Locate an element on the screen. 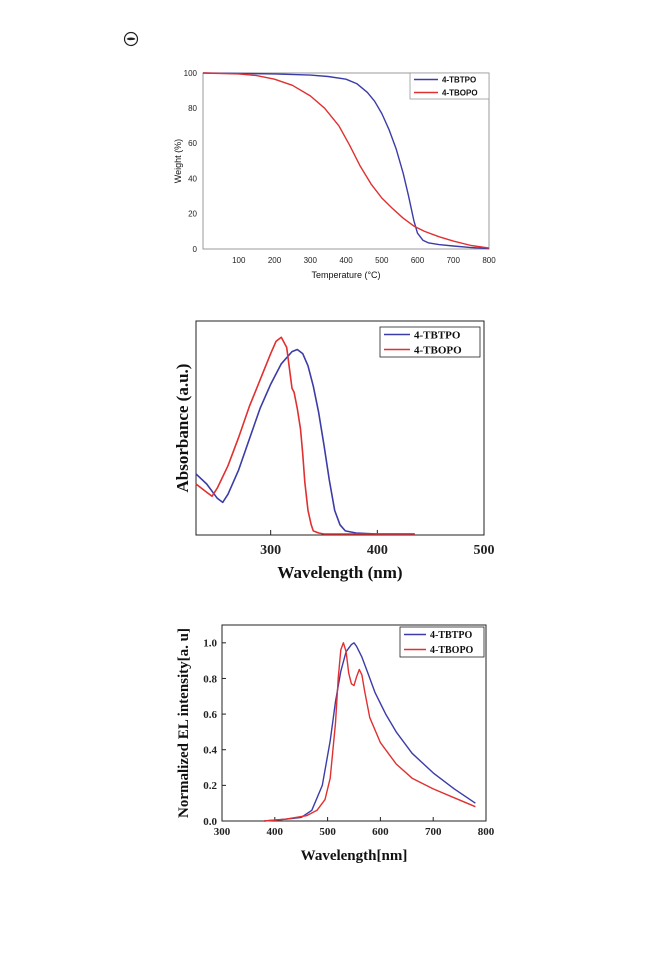  y-tick-label: 40 is located at coordinates (192, 178).